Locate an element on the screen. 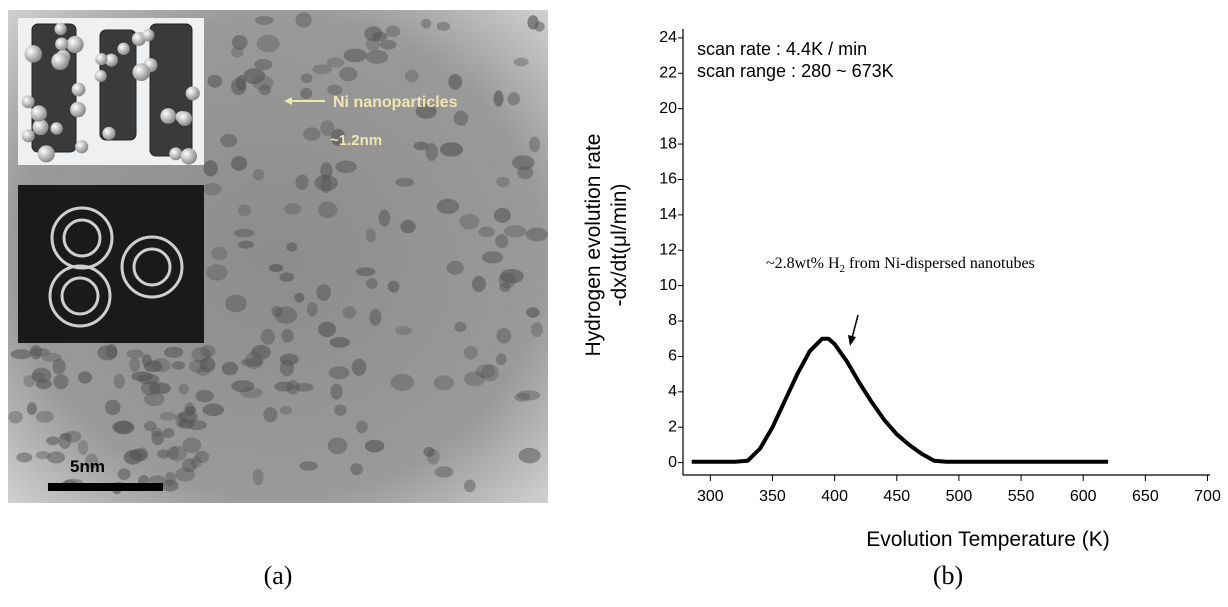  x-tick-label: 650 is located at coordinates (1145, 496).